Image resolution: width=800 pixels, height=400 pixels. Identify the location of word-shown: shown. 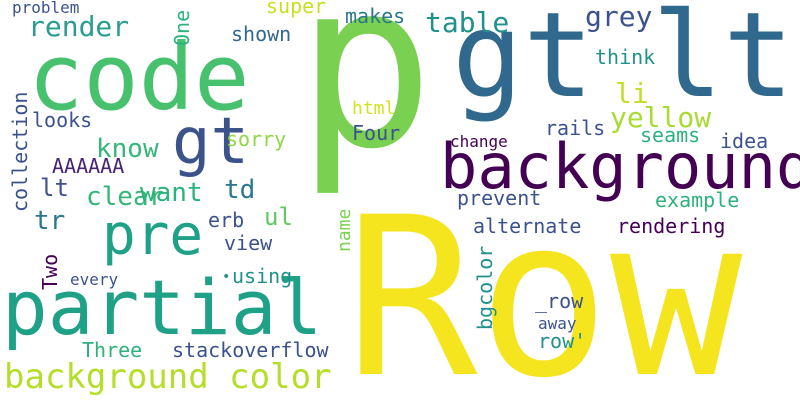
(261, 34).